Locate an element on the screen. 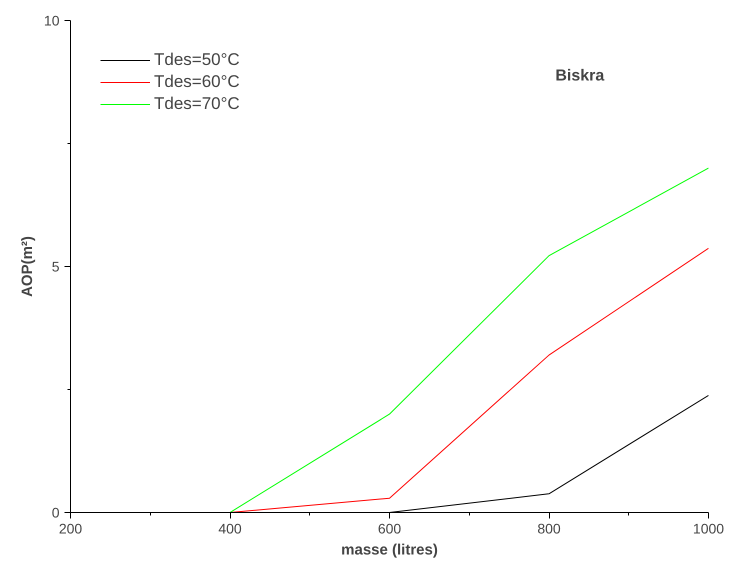  y-tick-label: 5 is located at coordinates (56, 266).